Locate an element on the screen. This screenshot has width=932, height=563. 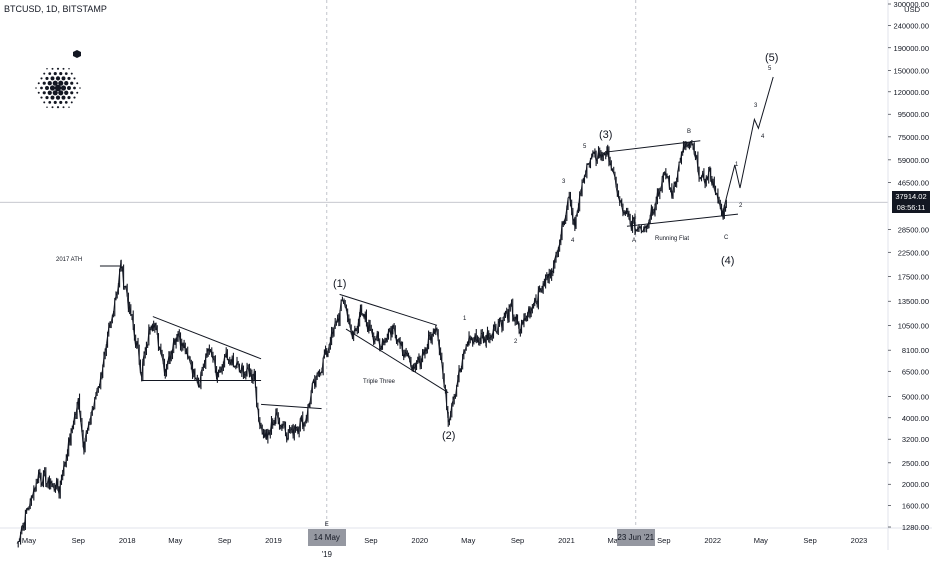
price-tick-label: 5000.00 is located at coordinates (915, 396).